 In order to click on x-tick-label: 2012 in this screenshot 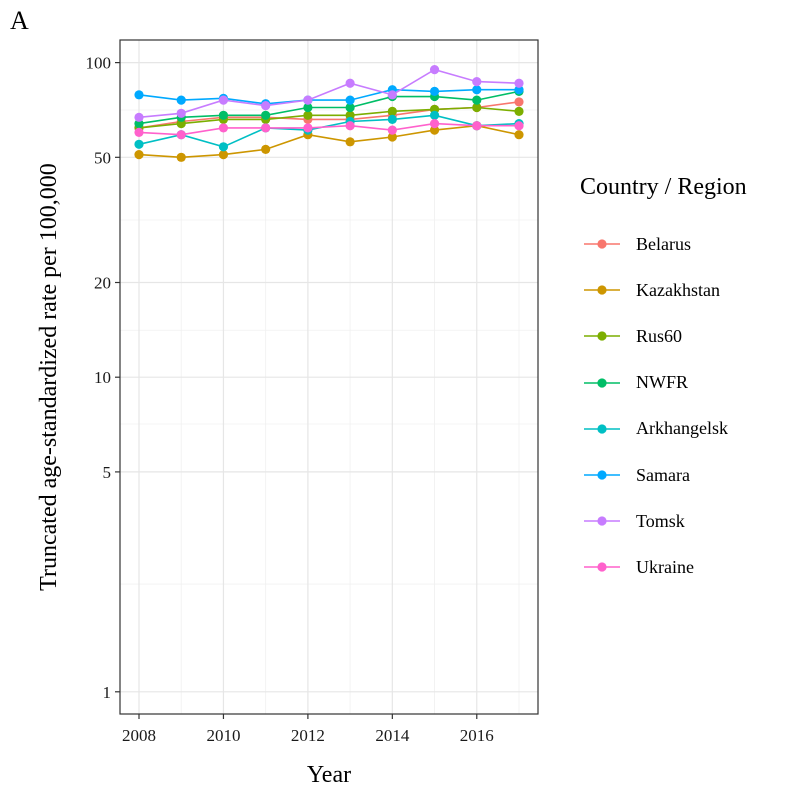, I will do `click(308, 735)`.